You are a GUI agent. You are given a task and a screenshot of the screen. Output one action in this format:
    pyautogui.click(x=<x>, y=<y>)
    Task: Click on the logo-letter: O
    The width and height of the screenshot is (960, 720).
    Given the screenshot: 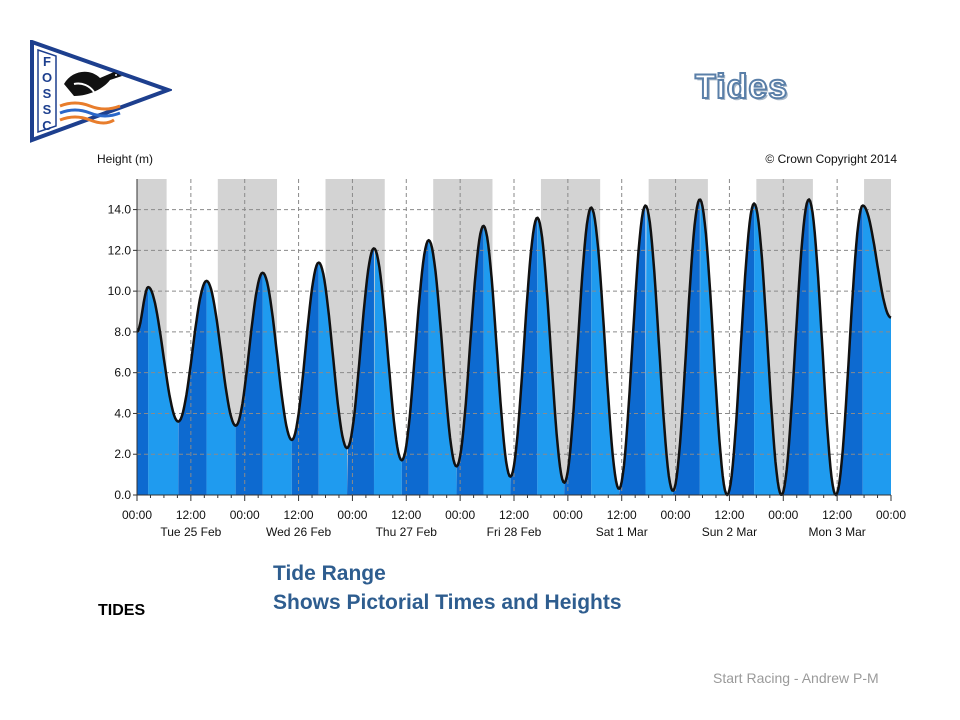 What is the action you would take?
    pyautogui.click(x=47, y=77)
    